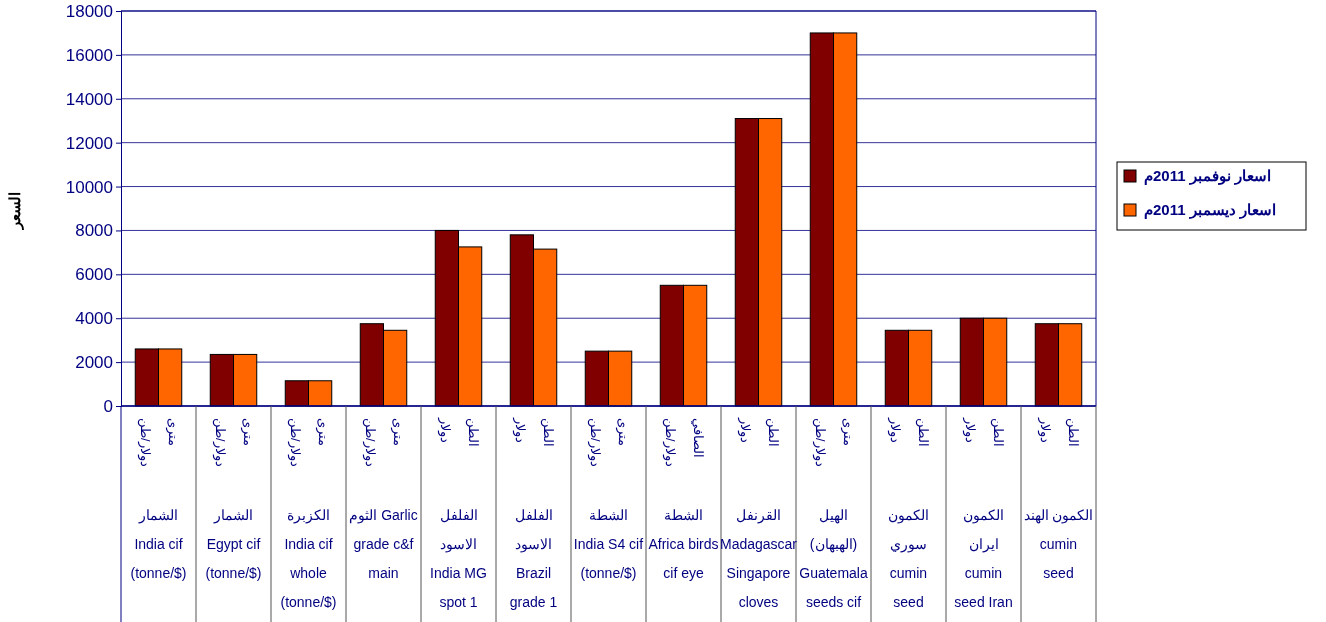 Image resolution: width=1326 pixels, height=622 pixels. Describe the element at coordinates (1210, 209) in the screenshot. I see `legend-label: اسعار ديسمبر 2011م` at that location.